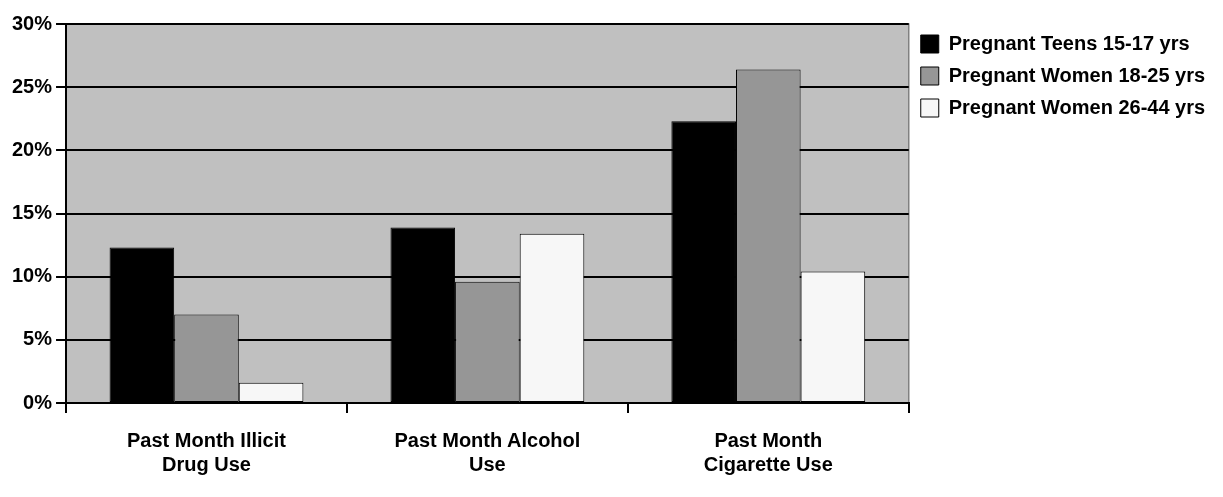 Image resolution: width=1223 pixels, height=497 pixels. What do you see at coordinates (487, 451) in the screenshot?
I see `x-tick-label: Past Month Alcohol Use` at bounding box center [487, 451].